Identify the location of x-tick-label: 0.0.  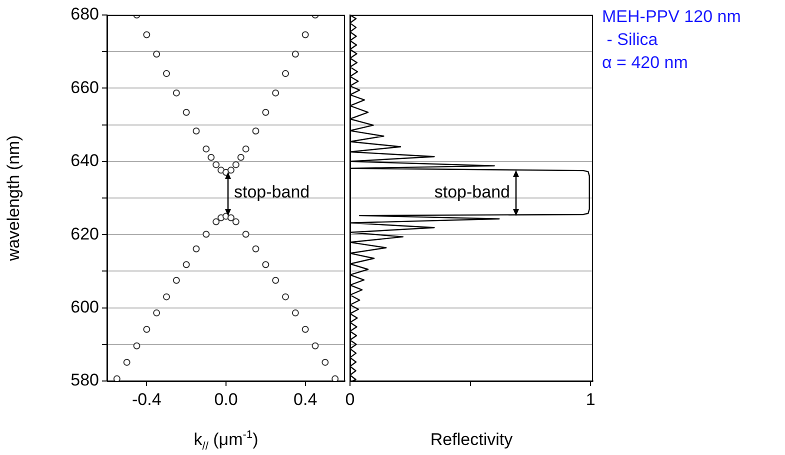
(226, 399).